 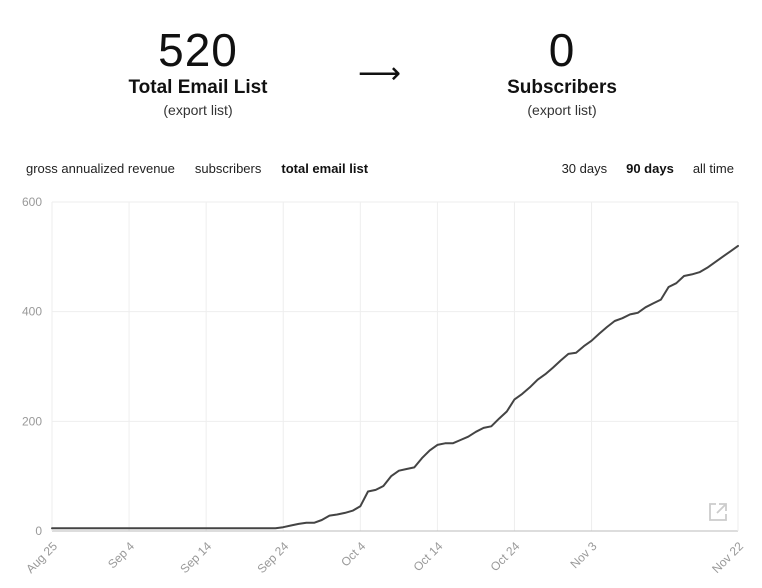 I want to click on subscribers-stat: 0 Subscribers (export list), so click(x=562, y=72).